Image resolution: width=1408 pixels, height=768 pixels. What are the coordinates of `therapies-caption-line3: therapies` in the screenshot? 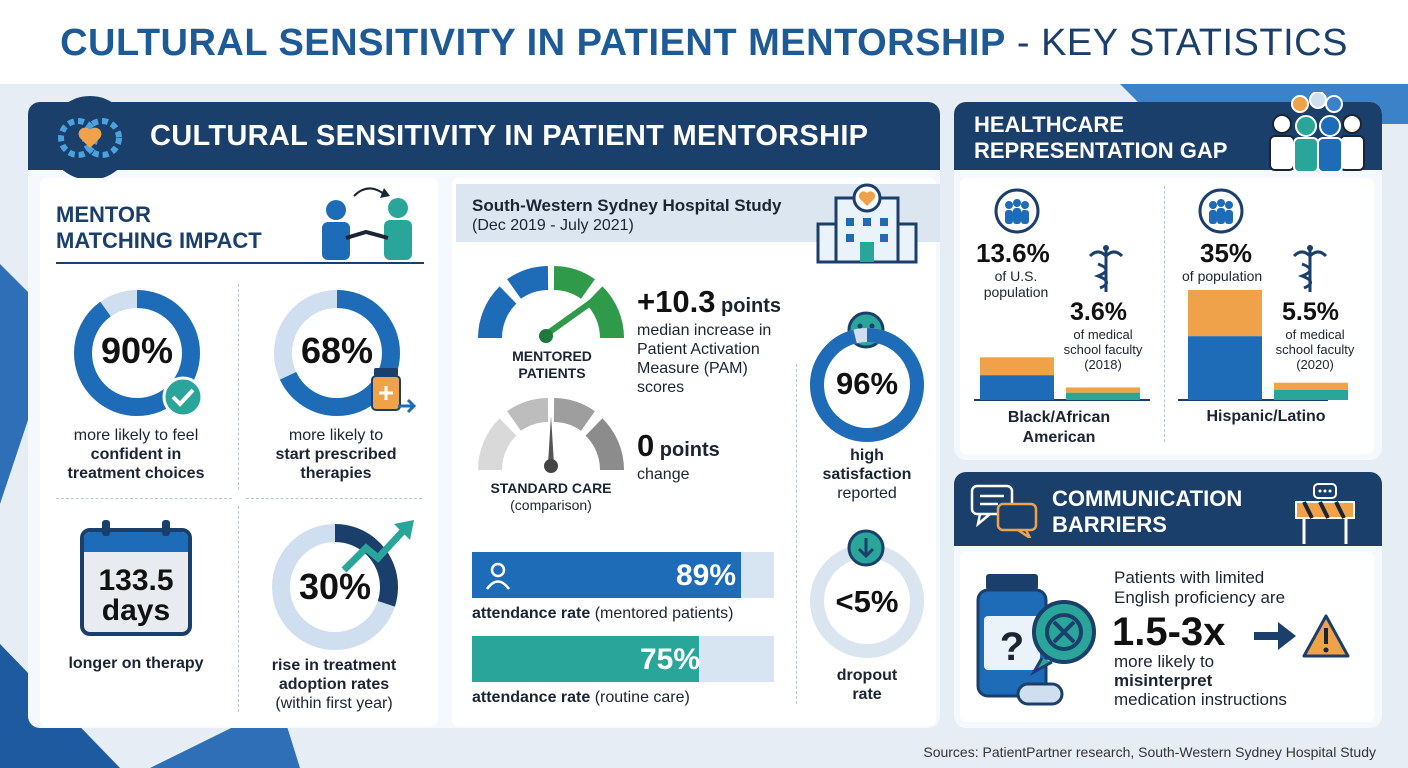 It's located at (336, 473).